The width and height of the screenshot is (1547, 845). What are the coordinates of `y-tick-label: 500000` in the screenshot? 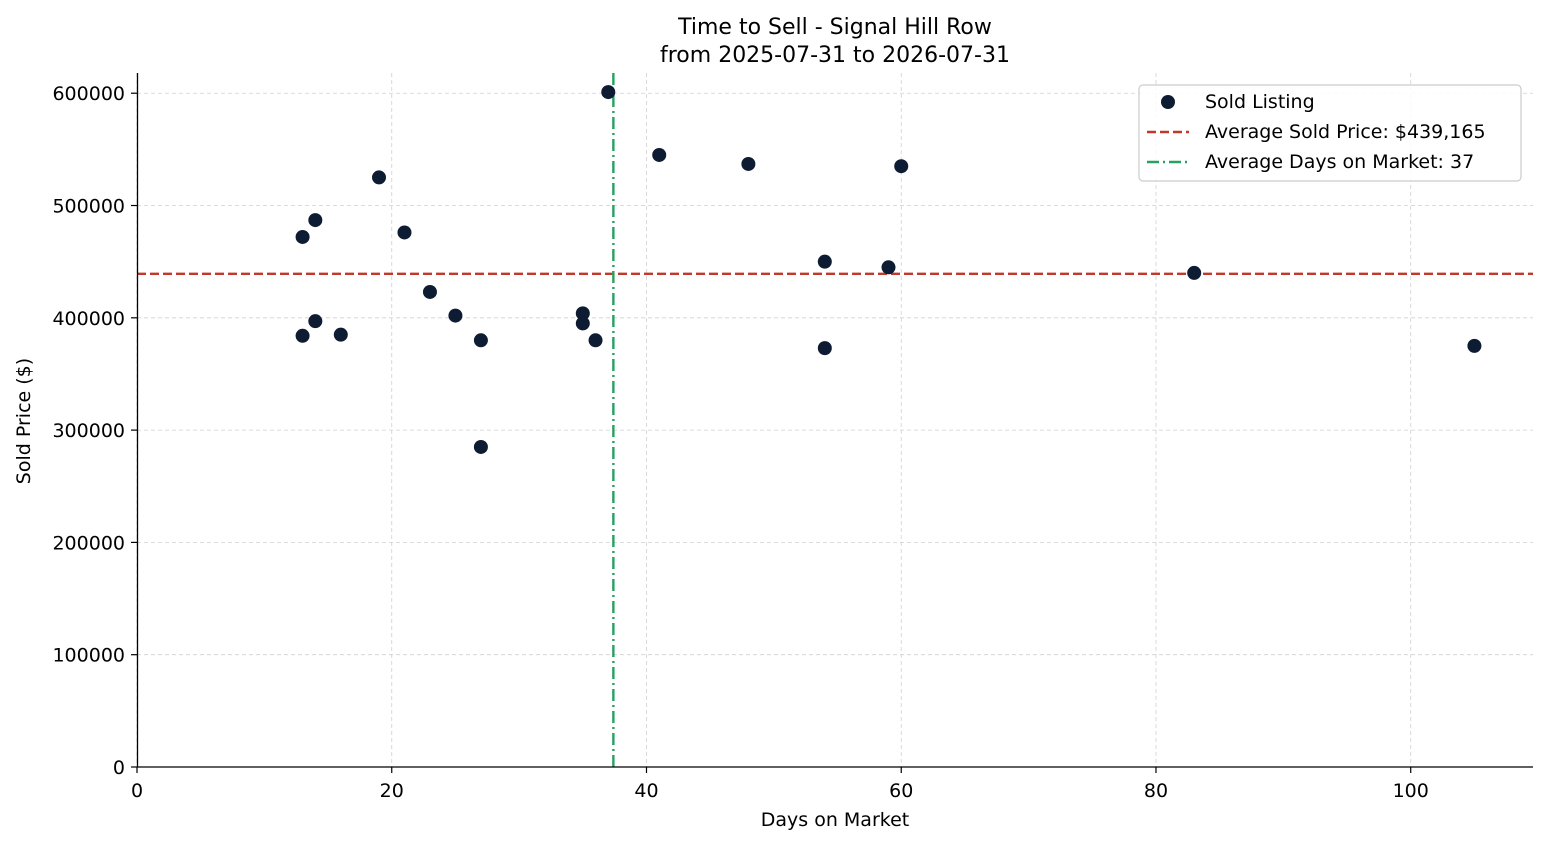 It's located at (88, 207).